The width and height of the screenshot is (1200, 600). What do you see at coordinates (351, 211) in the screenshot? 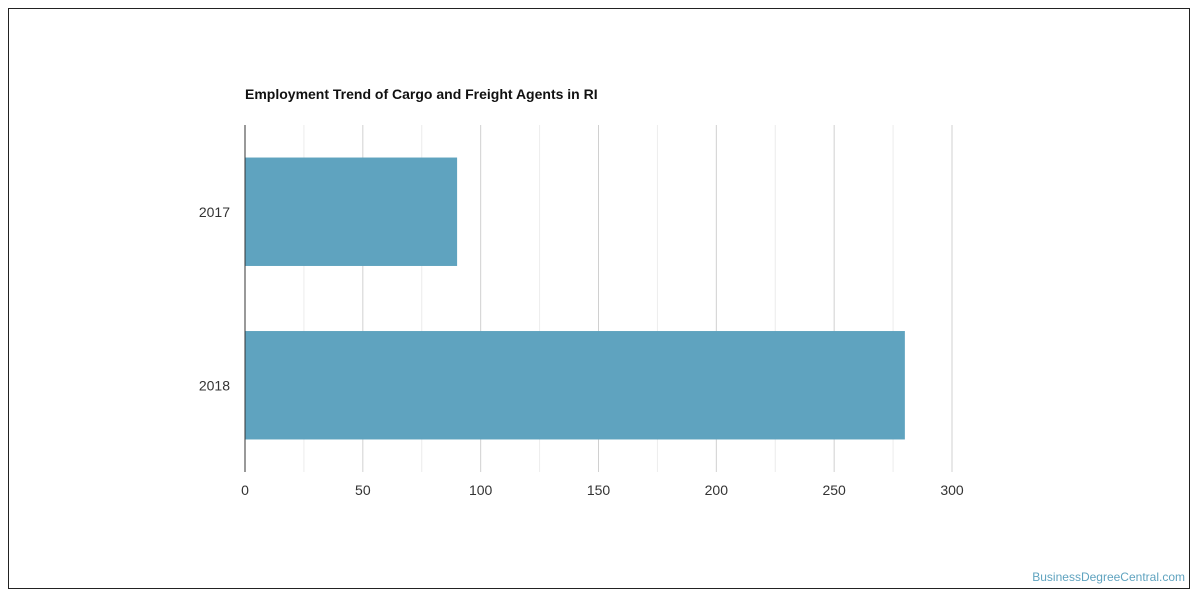
I see `bar-2017` at bounding box center [351, 211].